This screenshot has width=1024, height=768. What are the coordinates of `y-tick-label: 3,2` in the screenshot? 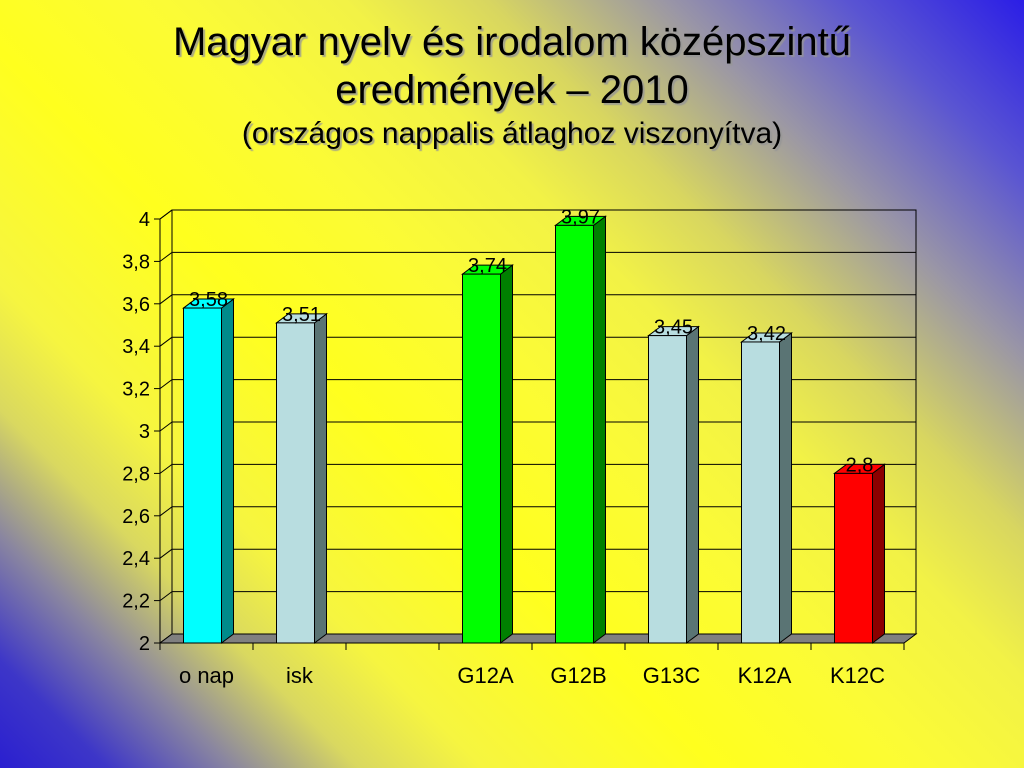 It's located at (136, 390).